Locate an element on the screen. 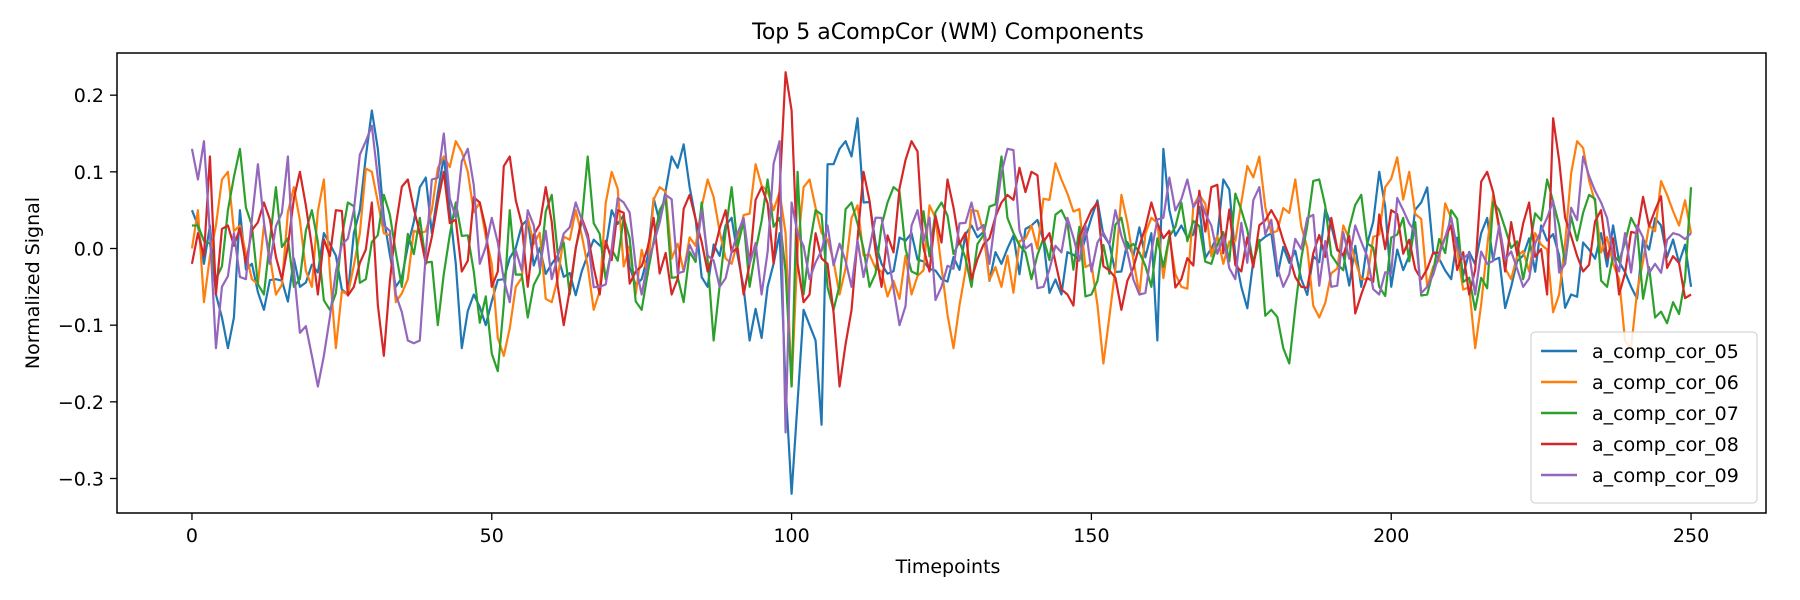 The height and width of the screenshot is (600, 1800). x-axis-label: Timepoints is located at coordinates (948, 567).